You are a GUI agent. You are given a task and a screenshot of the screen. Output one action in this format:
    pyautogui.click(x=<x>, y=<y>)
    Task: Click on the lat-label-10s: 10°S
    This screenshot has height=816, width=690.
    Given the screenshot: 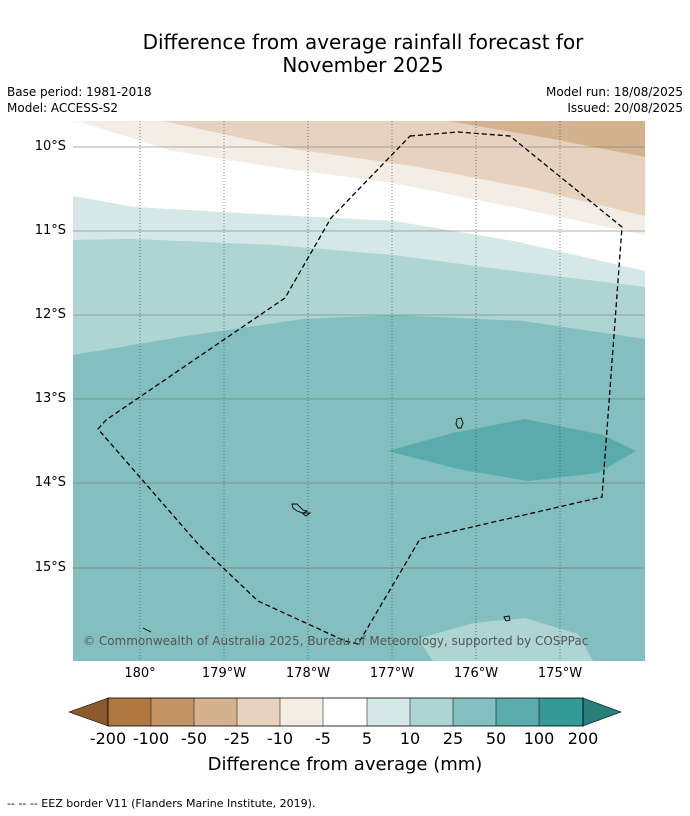 What is the action you would take?
    pyautogui.click(x=50, y=146)
    